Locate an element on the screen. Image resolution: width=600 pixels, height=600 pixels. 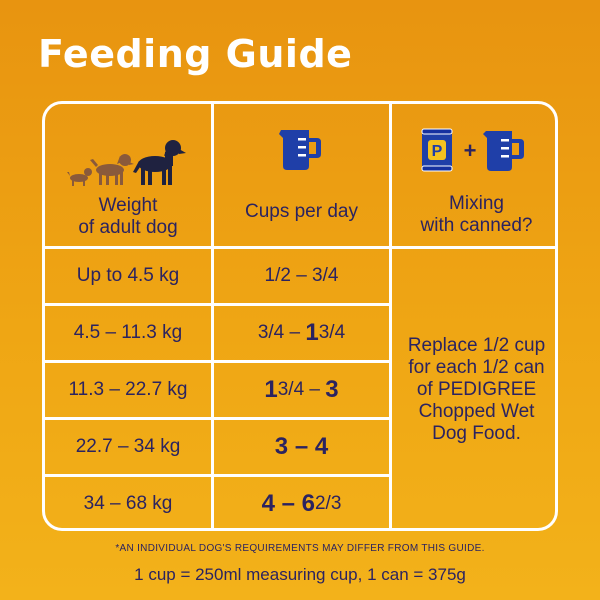
measuring-cup-icon is located at coordinates (300, 150).